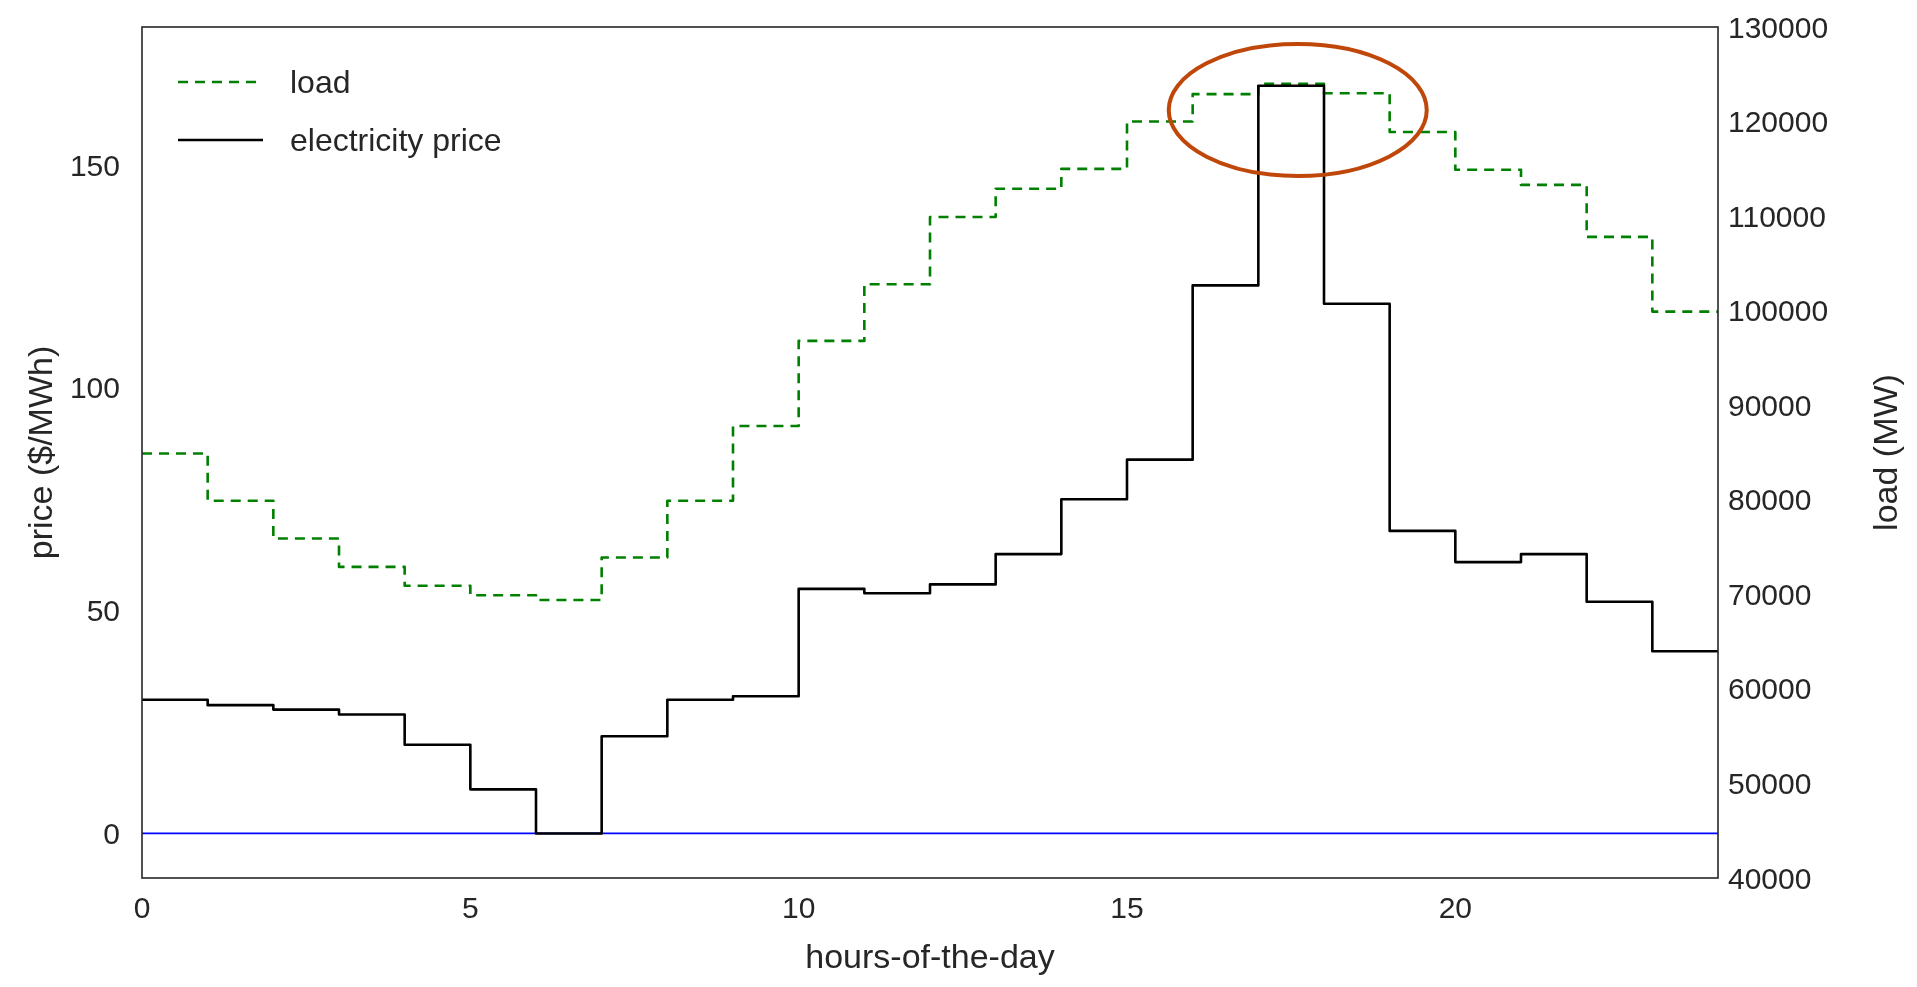 This screenshot has height=987, width=1917. I want to click on y-tick-label: 150, so click(94, 165).